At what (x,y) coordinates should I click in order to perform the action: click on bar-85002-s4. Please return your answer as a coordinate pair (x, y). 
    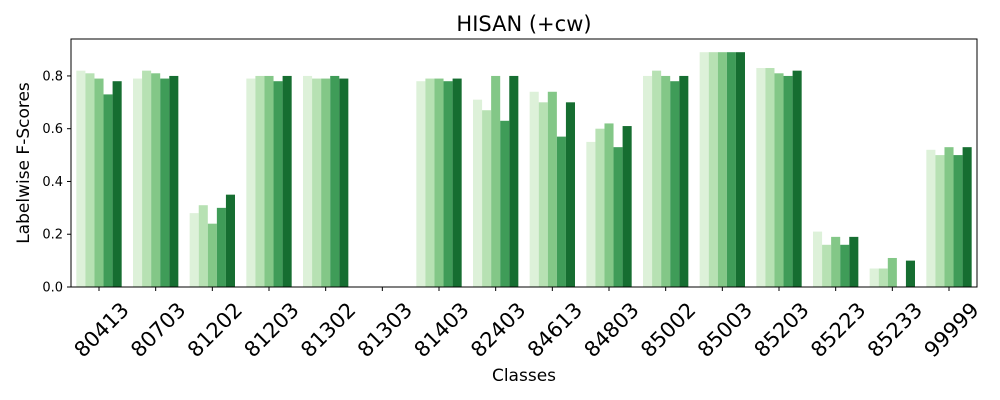
    Looking at the image, I should click on (675, 184).